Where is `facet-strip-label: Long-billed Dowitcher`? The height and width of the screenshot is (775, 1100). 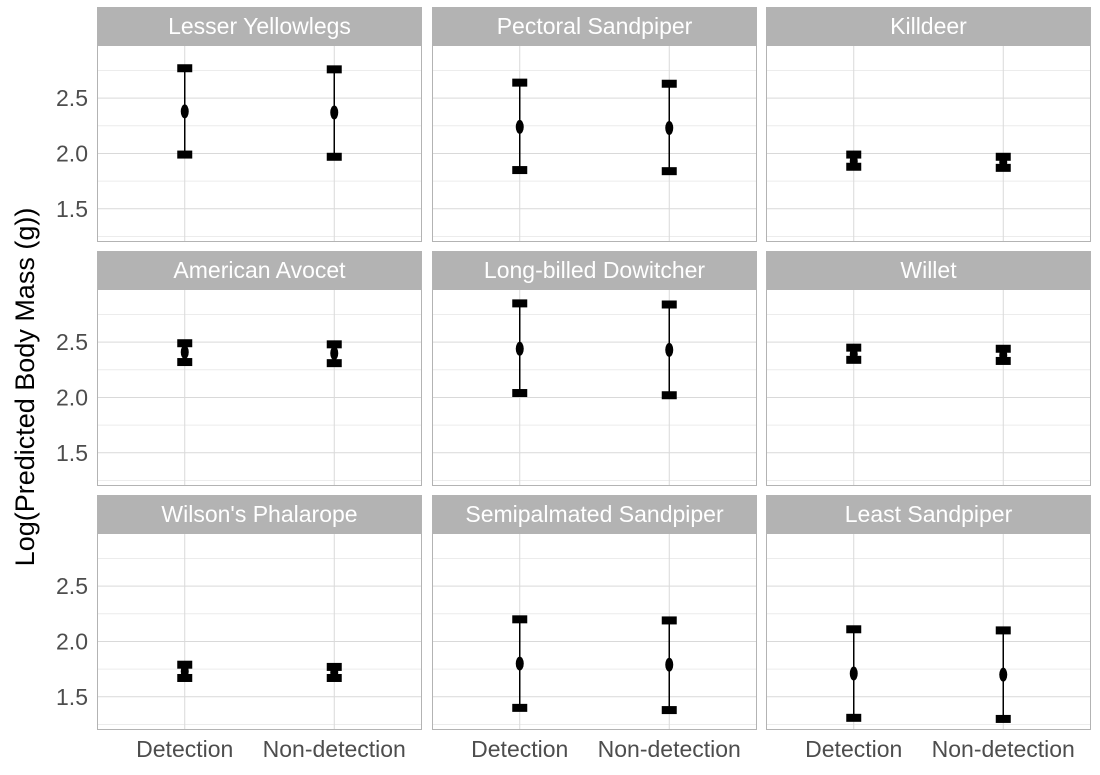
facet-strip-label: Long-billed Dowitcher is located at coordinates (595, 270).